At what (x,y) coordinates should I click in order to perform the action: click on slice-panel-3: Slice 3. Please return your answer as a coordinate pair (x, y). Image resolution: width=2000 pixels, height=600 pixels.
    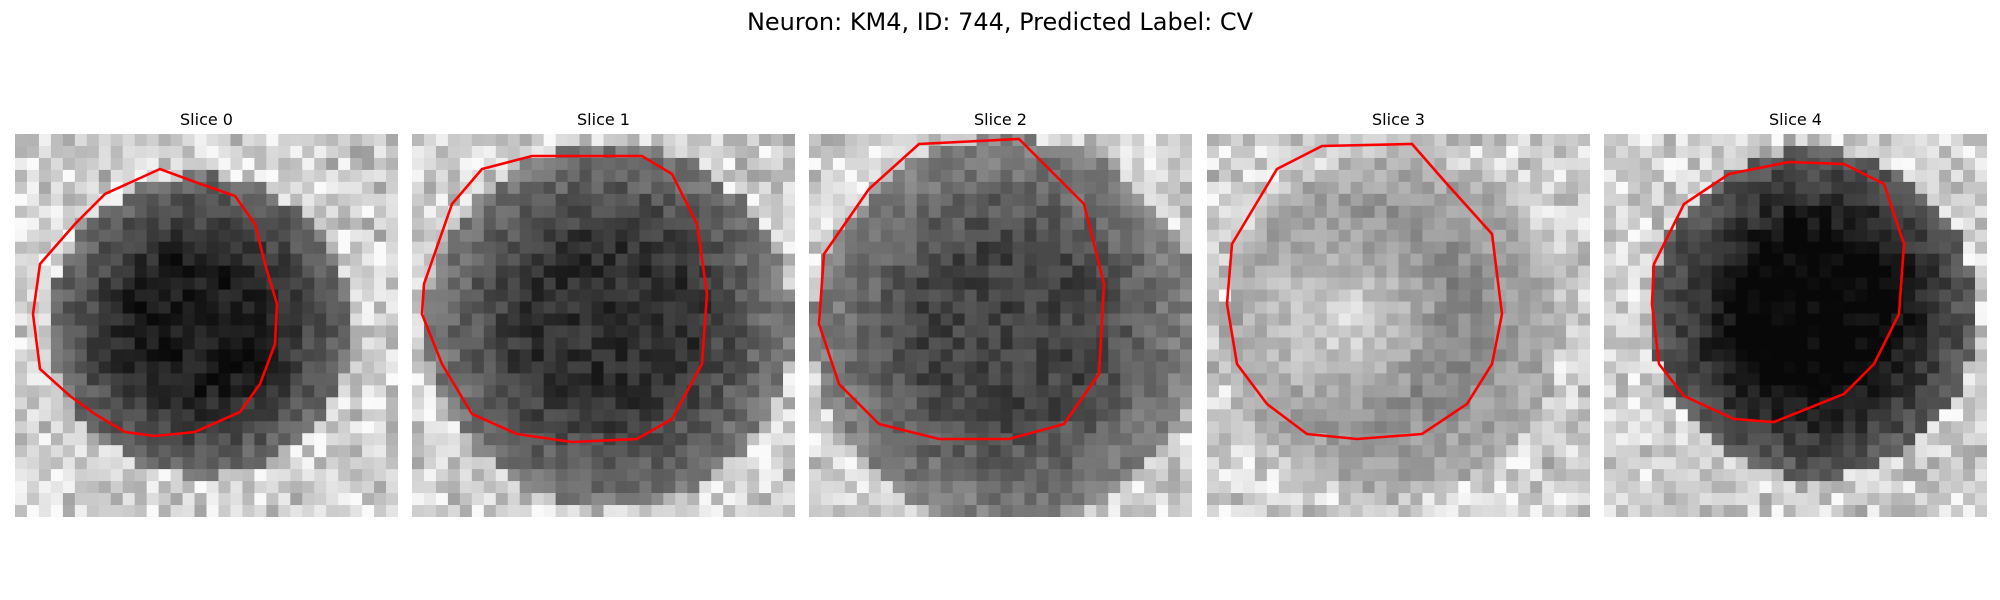
    Looking at the image, I should click on (1398, 312).